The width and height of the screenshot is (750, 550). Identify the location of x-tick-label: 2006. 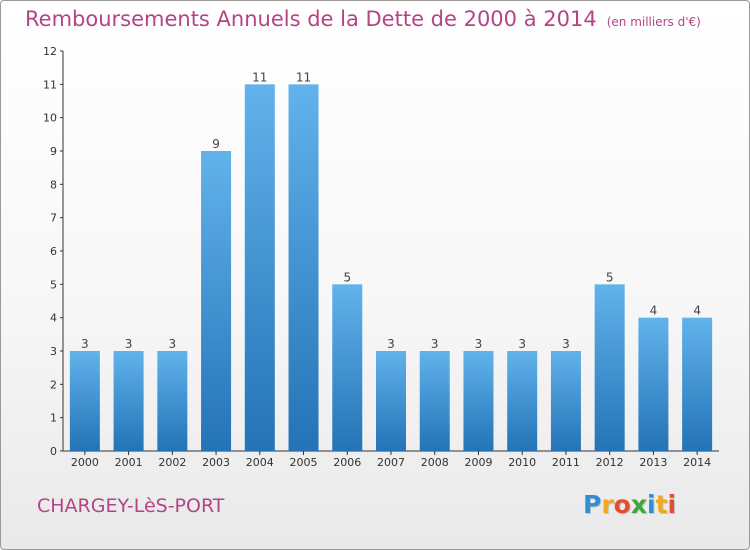
(347, 462).